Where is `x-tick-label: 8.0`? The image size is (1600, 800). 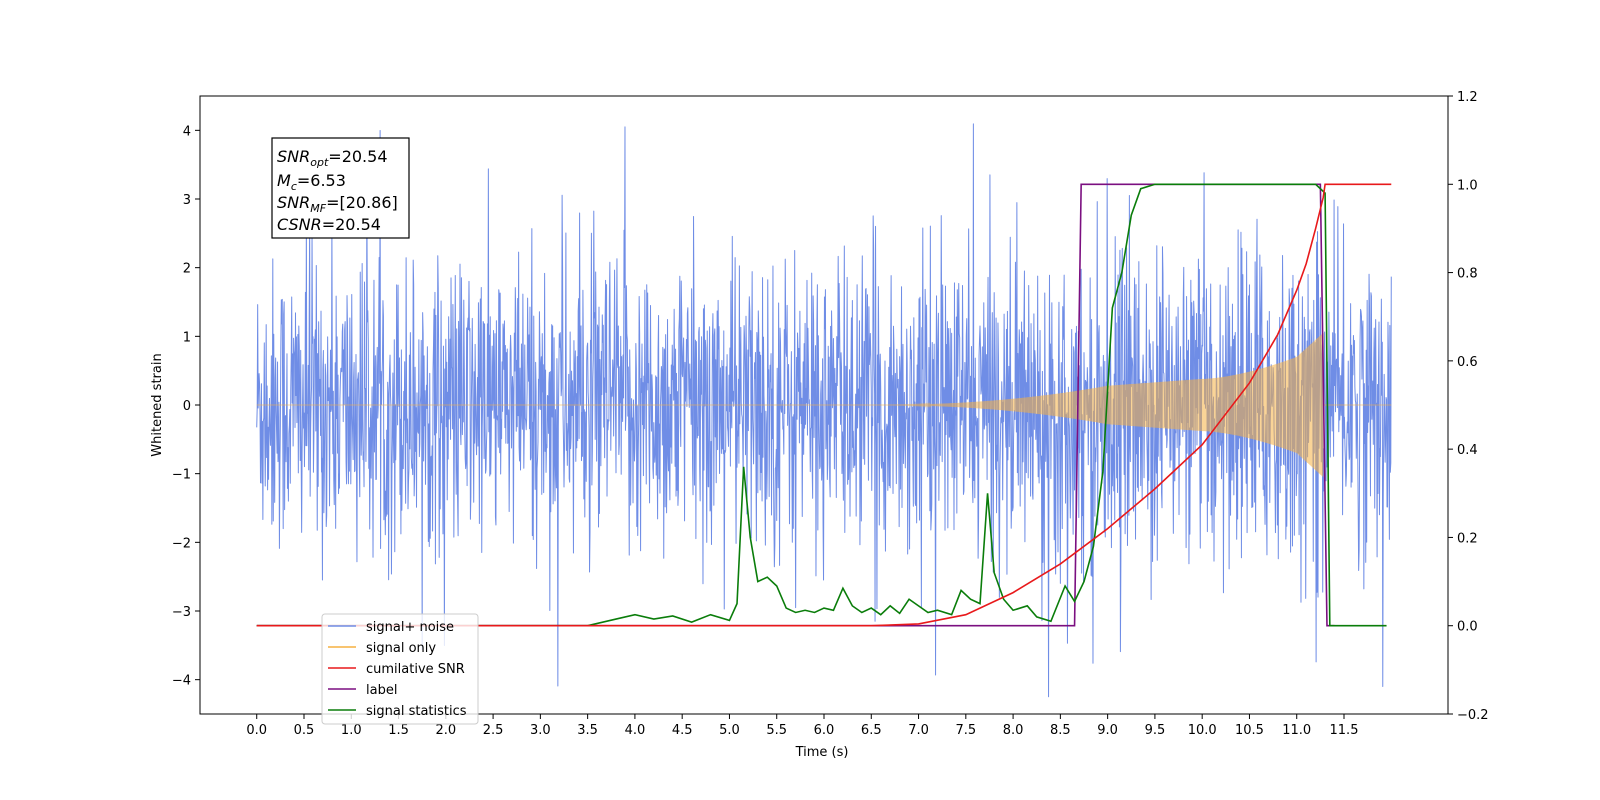
x-tick-label: 8.0 is located at coordinates (1013, 730).